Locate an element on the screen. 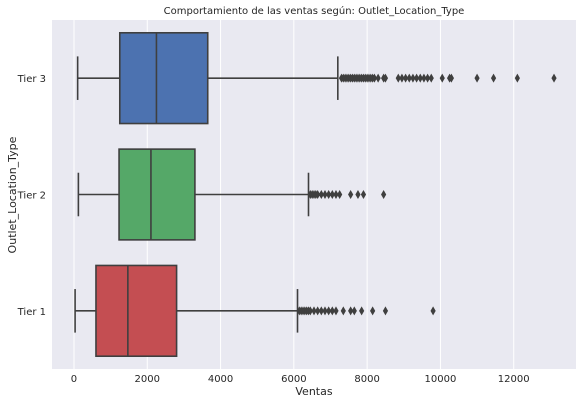  x-tick-label: 12000 is located at coordinates (514, 379).